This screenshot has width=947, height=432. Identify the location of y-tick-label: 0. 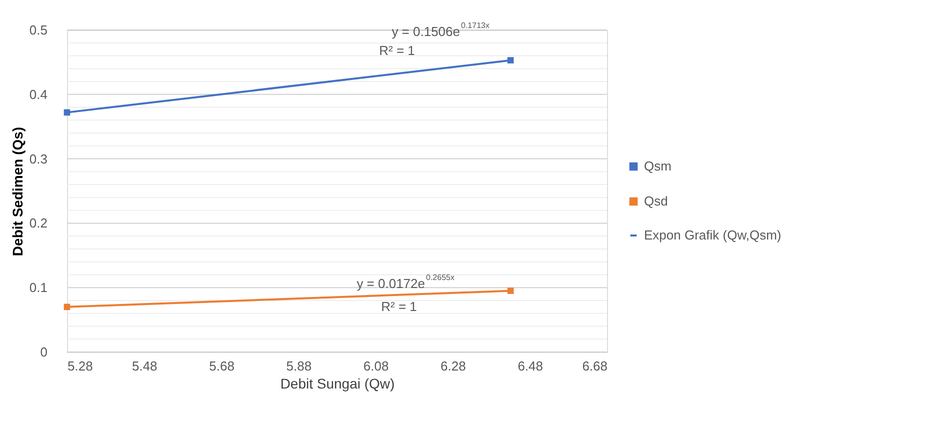
(44, 352).